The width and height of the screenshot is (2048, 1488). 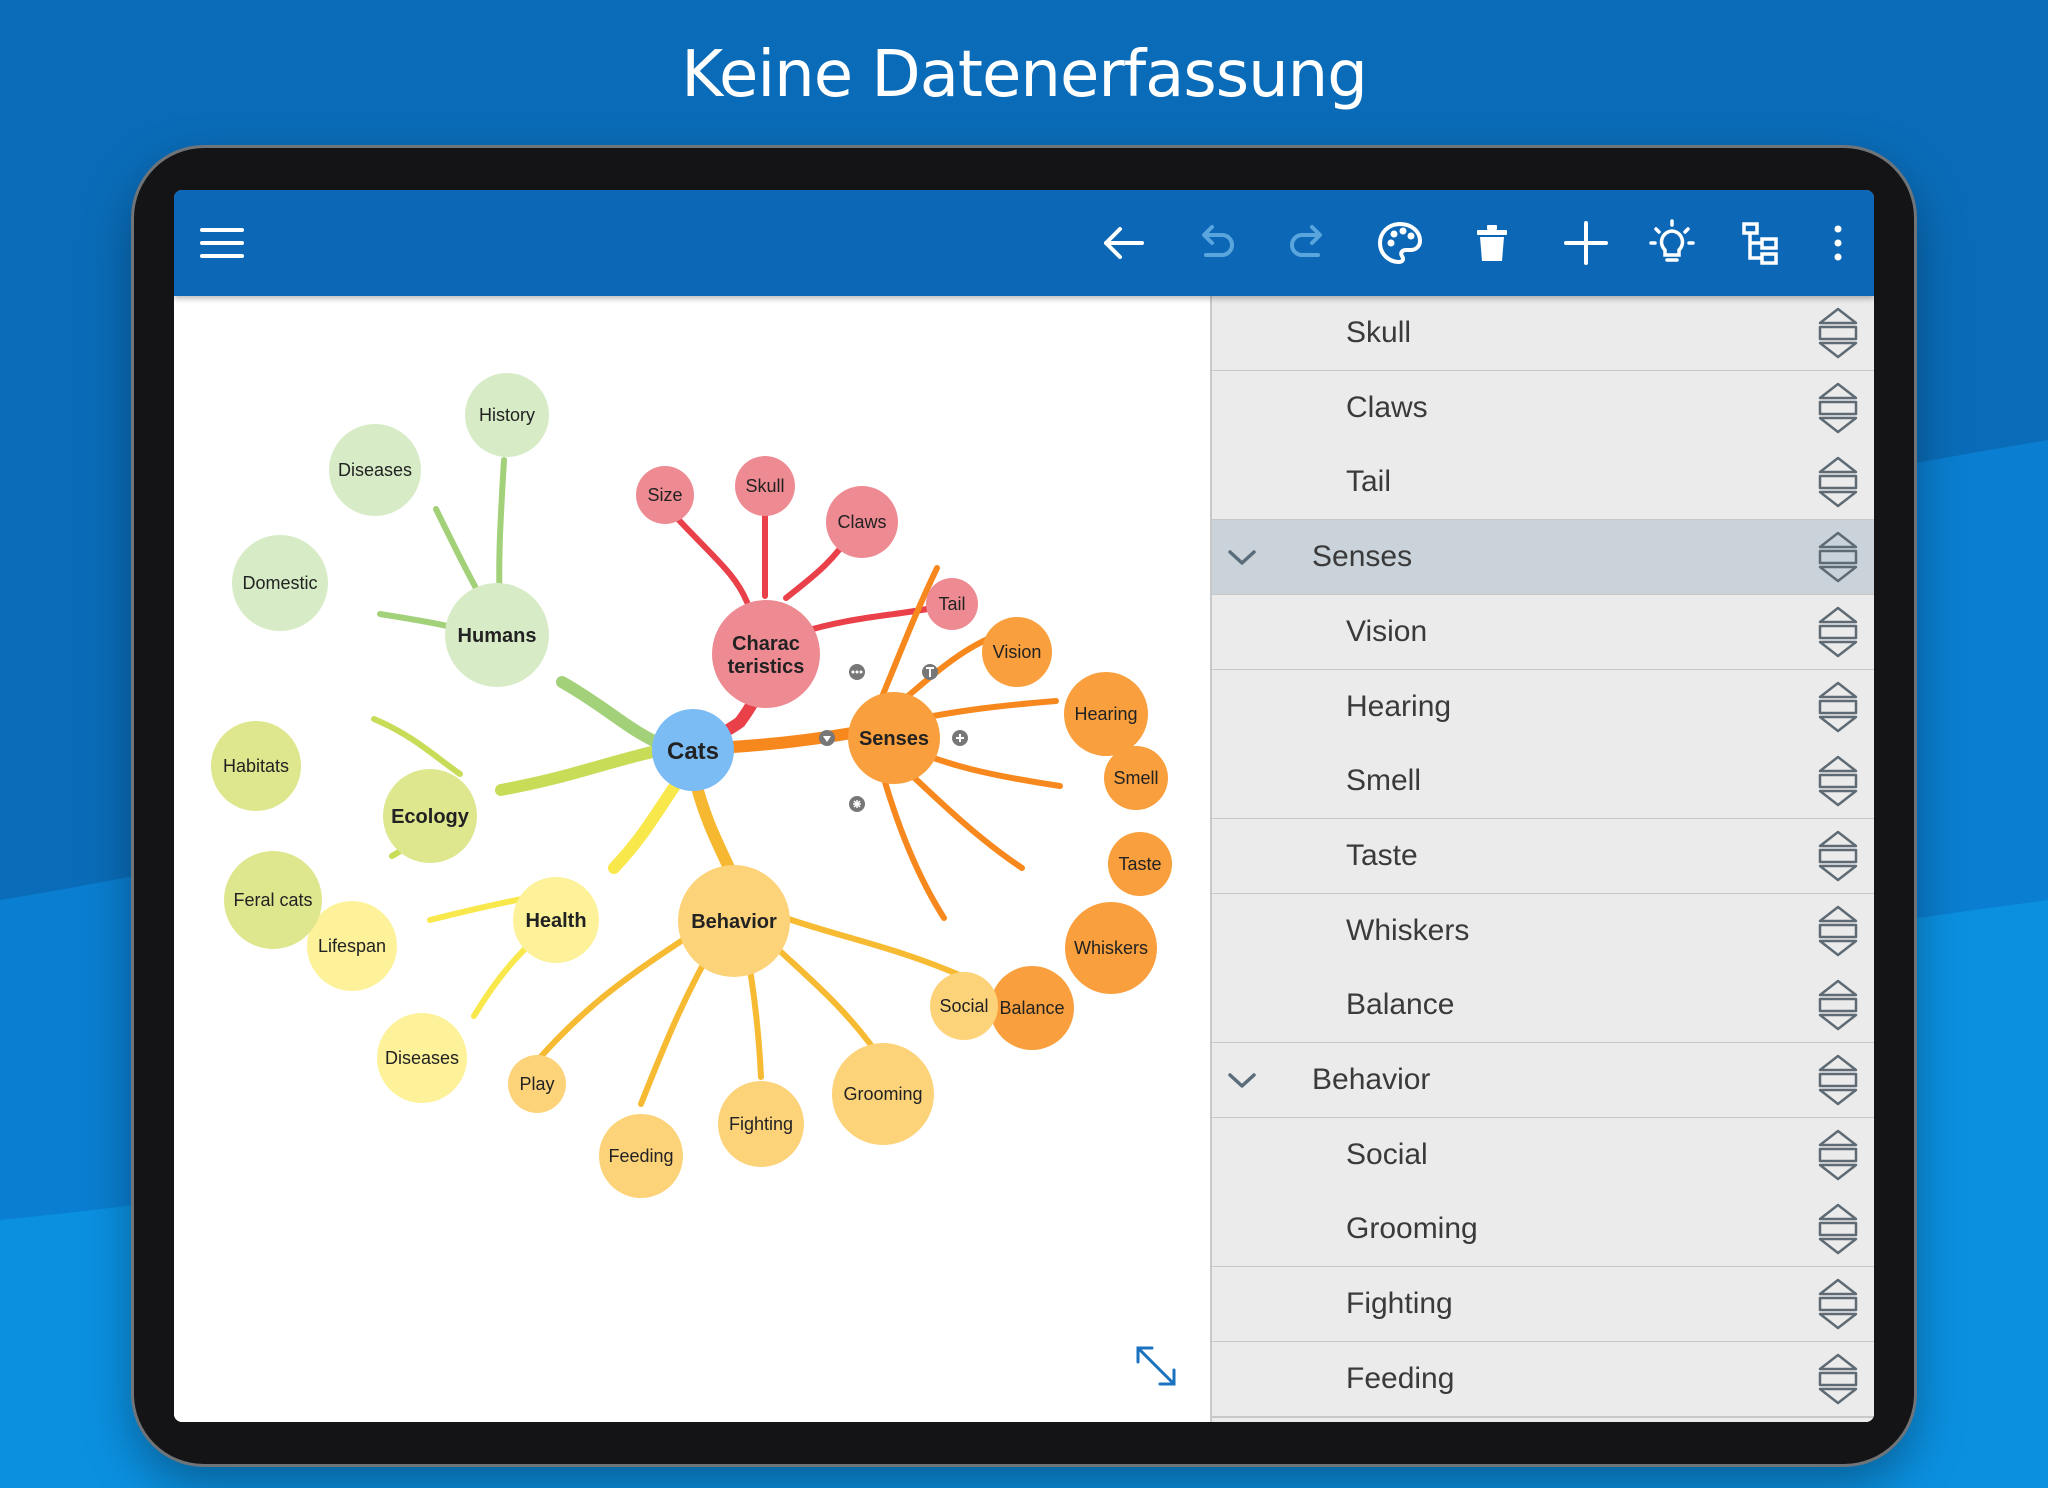 What do you see at coordinates (1156, 1366) in the screenshot?
I see `expand-diagonal-icon` at bounding box center [1156, 1366].